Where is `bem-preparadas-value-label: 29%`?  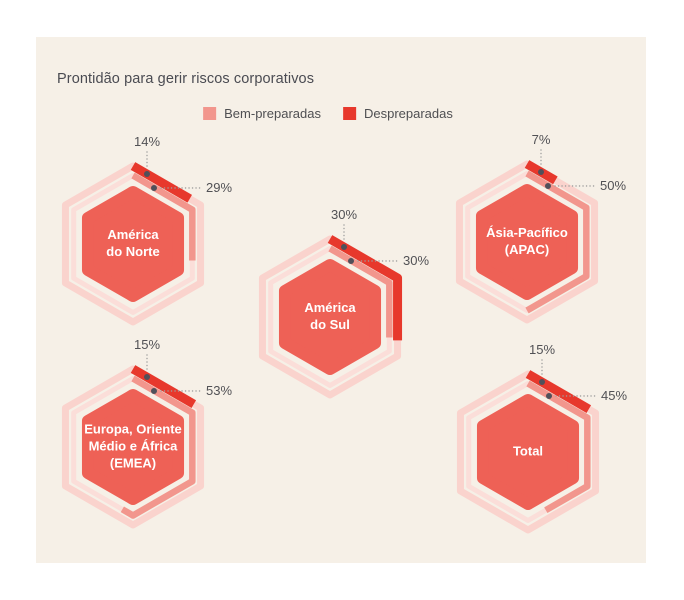 bem-preparadas-value-label: 29% is located at coordinates (219, 187).